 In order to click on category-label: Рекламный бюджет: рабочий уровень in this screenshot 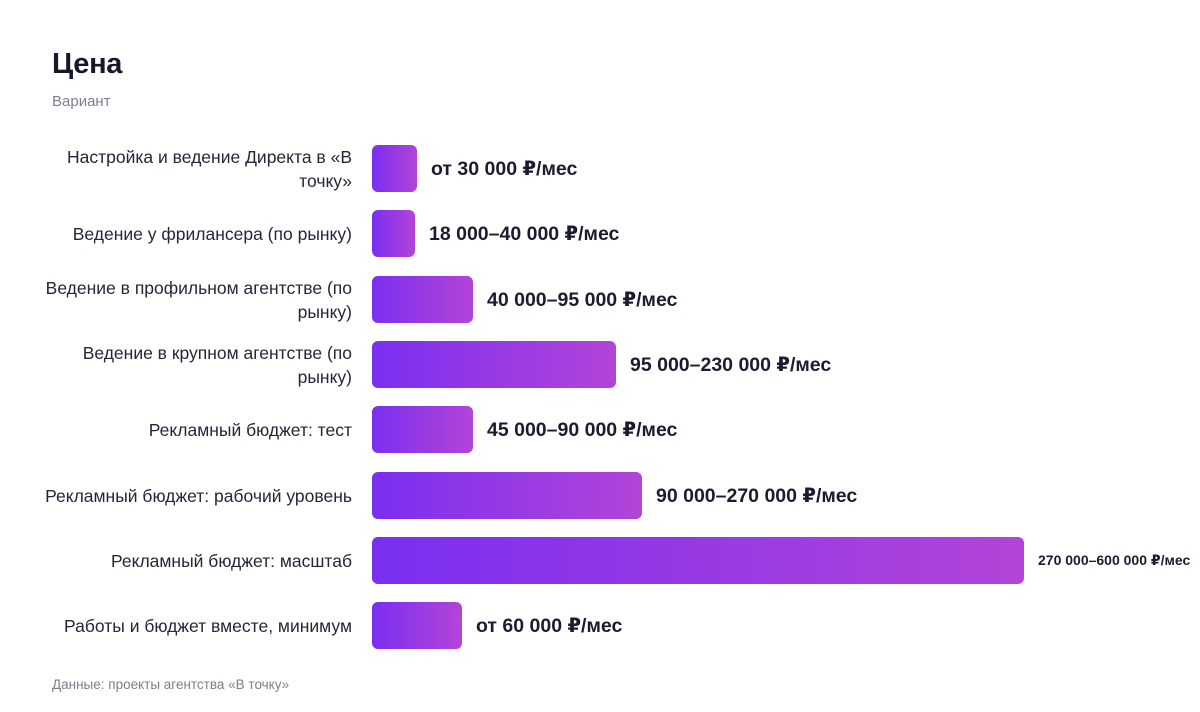, I will do `click(198, 495)`.